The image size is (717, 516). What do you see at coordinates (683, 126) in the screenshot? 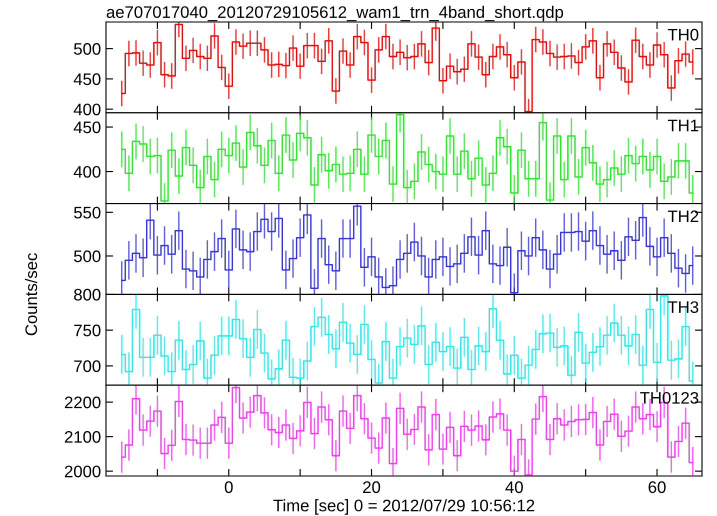
I see `annotation: TH1` at bounding box center [683, 126].